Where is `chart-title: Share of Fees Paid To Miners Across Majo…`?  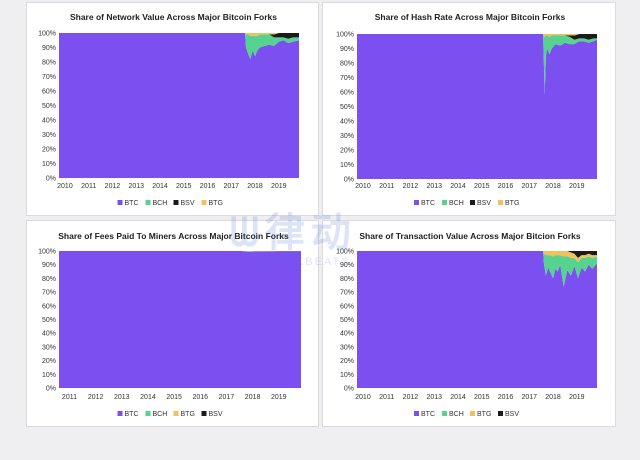
chart-title: Share of Fees Paid To Miners Across Majo… is located at coordinates (173, 236).